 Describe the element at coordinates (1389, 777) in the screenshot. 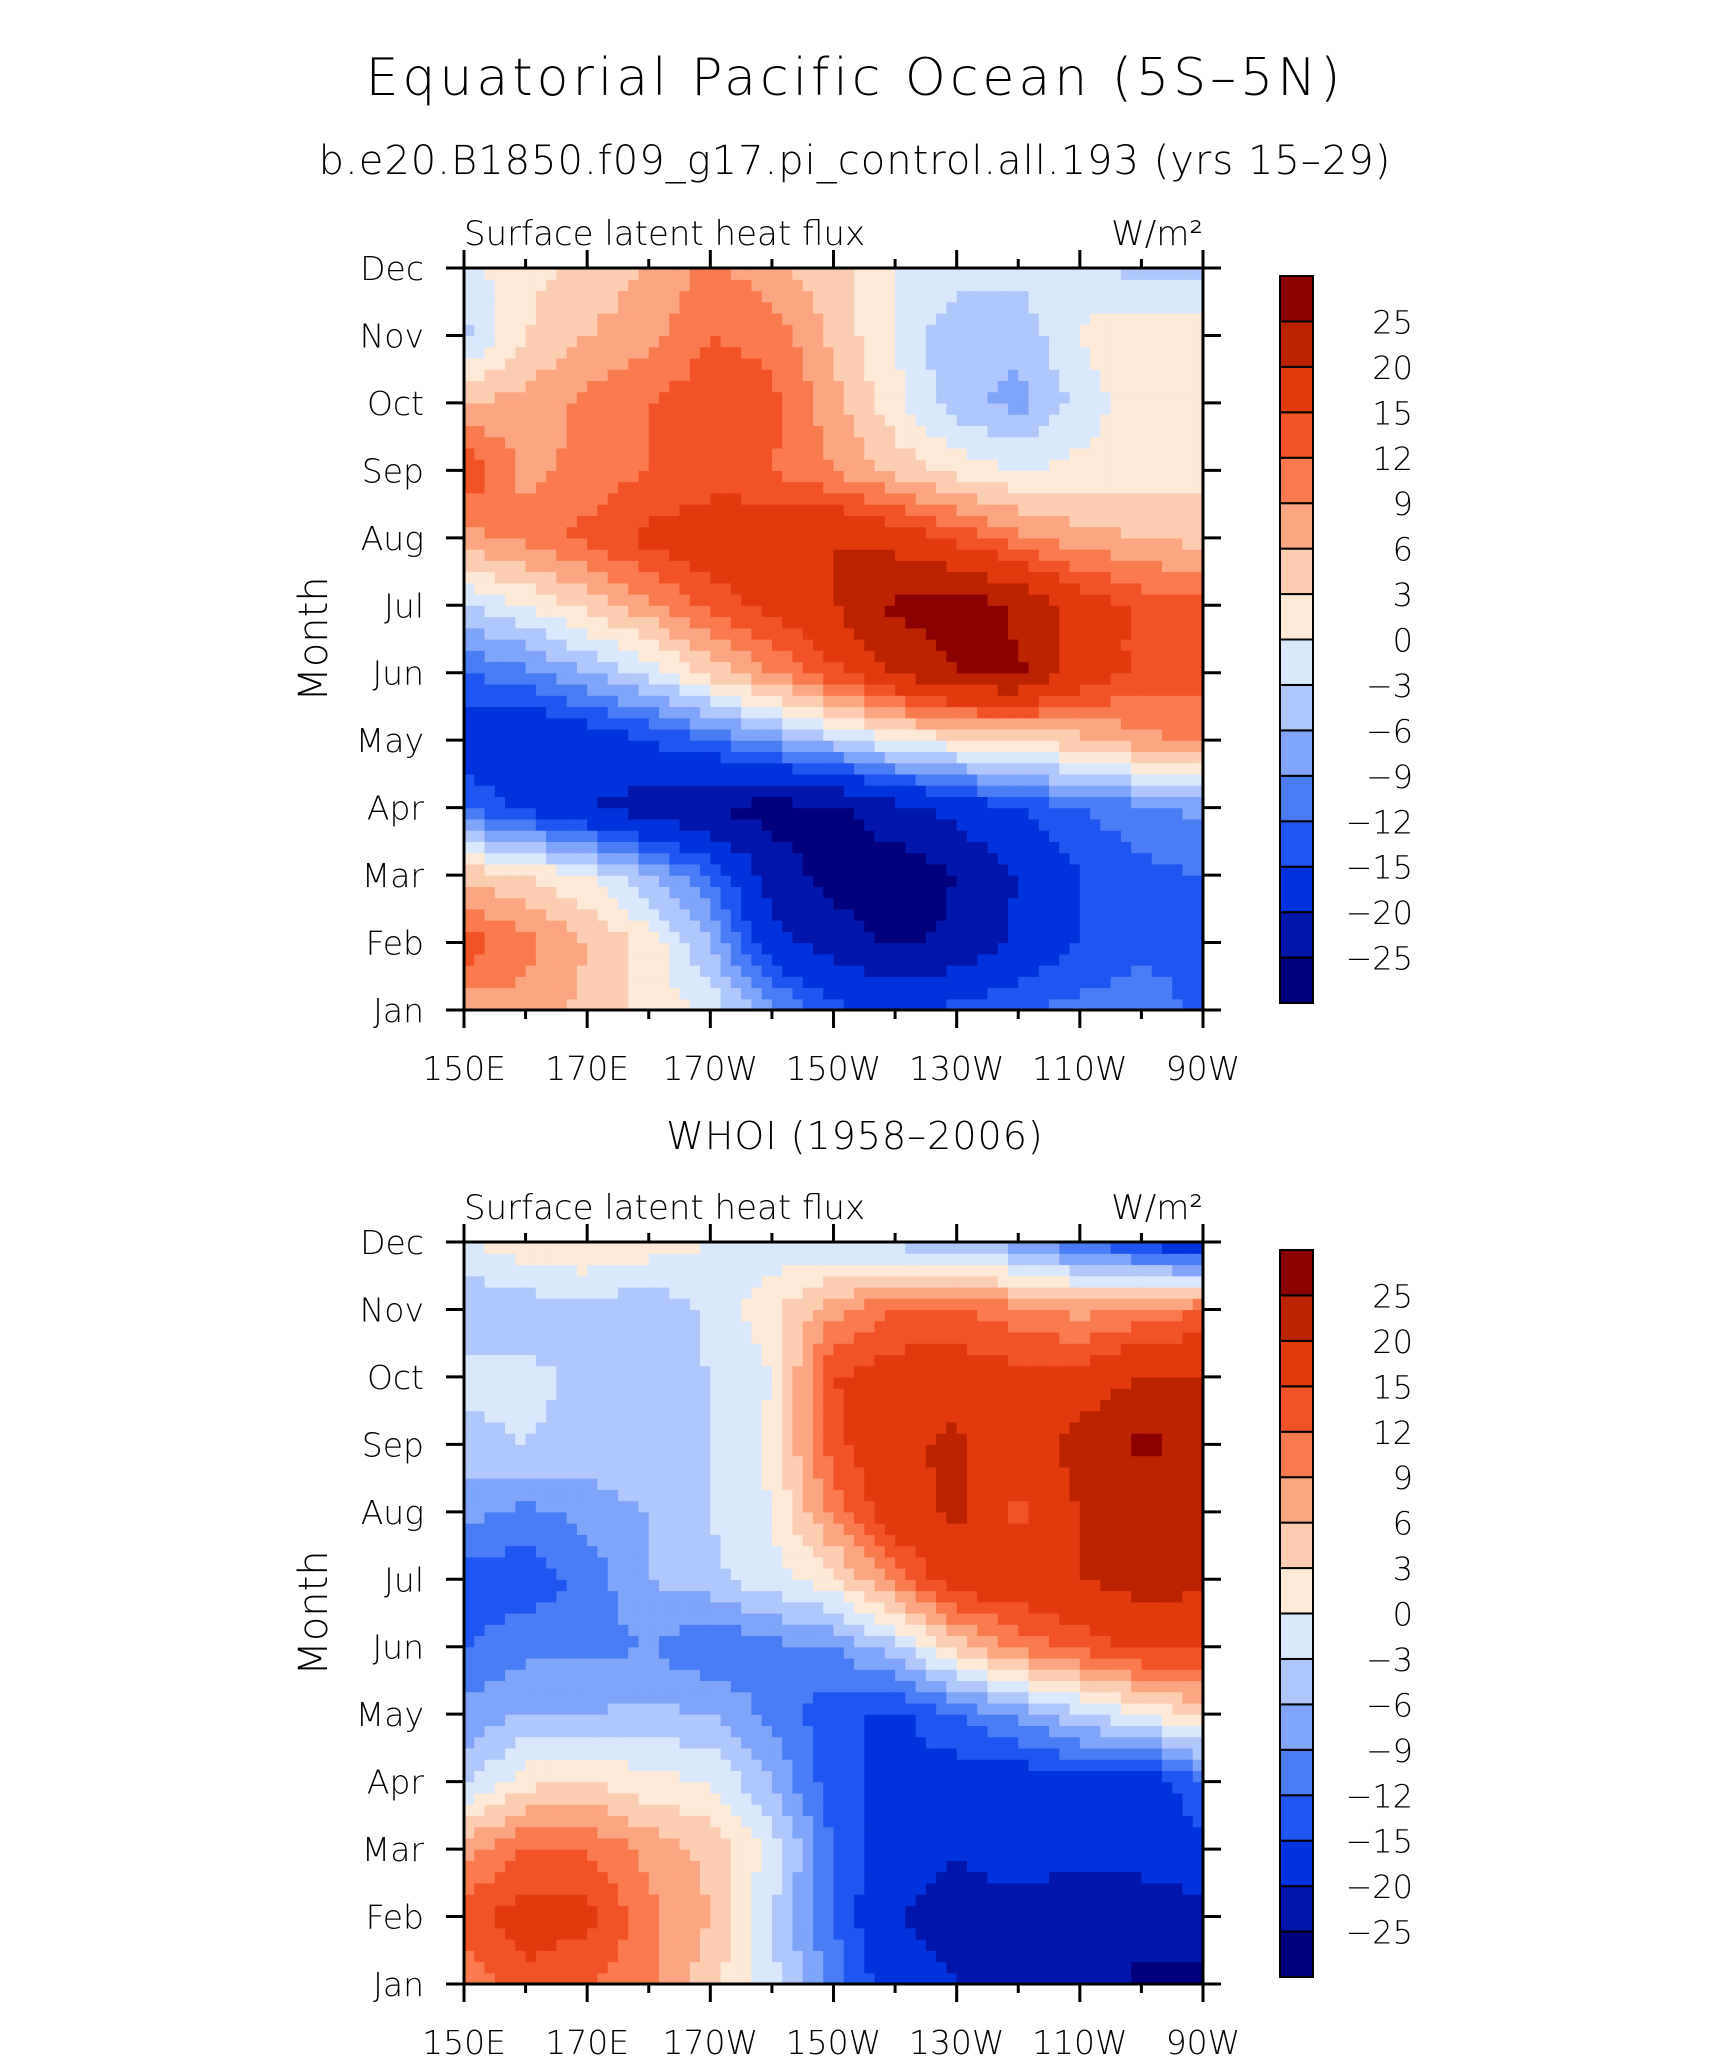

I see `colorbar-label: −9` at that location.